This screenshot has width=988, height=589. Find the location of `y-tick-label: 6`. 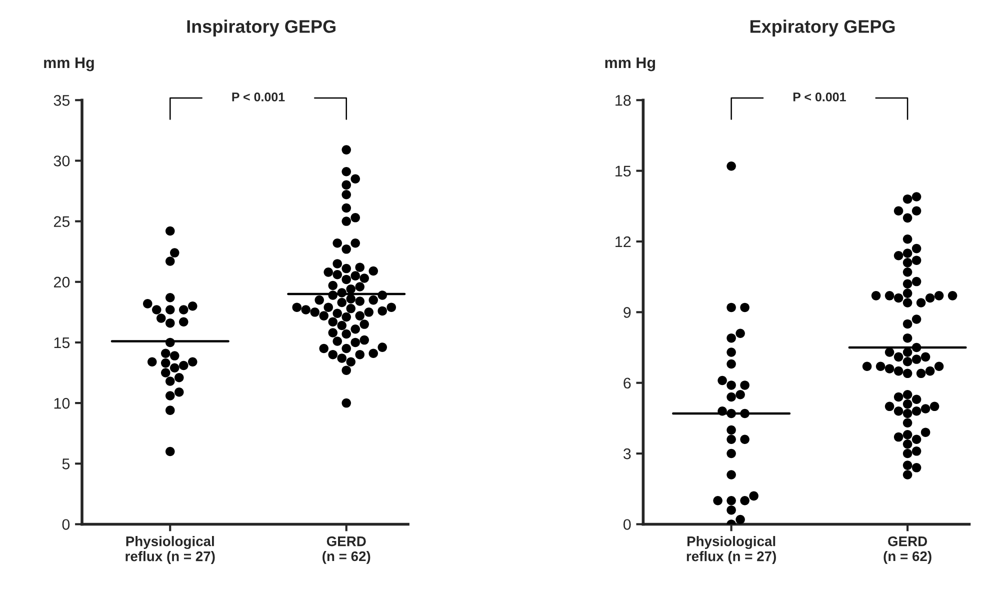

y-tick-label: 6 is located at coordinates (627, 383).